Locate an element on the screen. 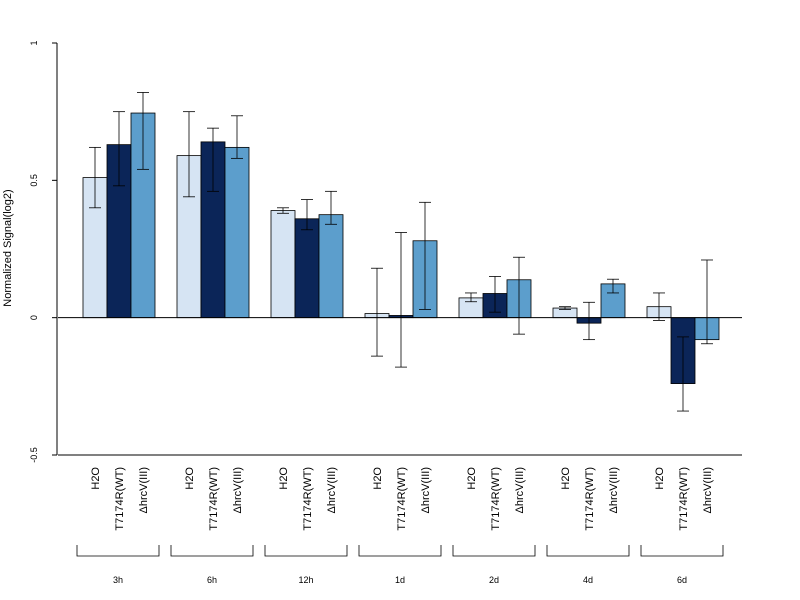 This screenshot has height=600, width=800. group-label: 3h is located at coordinates (118, 580).